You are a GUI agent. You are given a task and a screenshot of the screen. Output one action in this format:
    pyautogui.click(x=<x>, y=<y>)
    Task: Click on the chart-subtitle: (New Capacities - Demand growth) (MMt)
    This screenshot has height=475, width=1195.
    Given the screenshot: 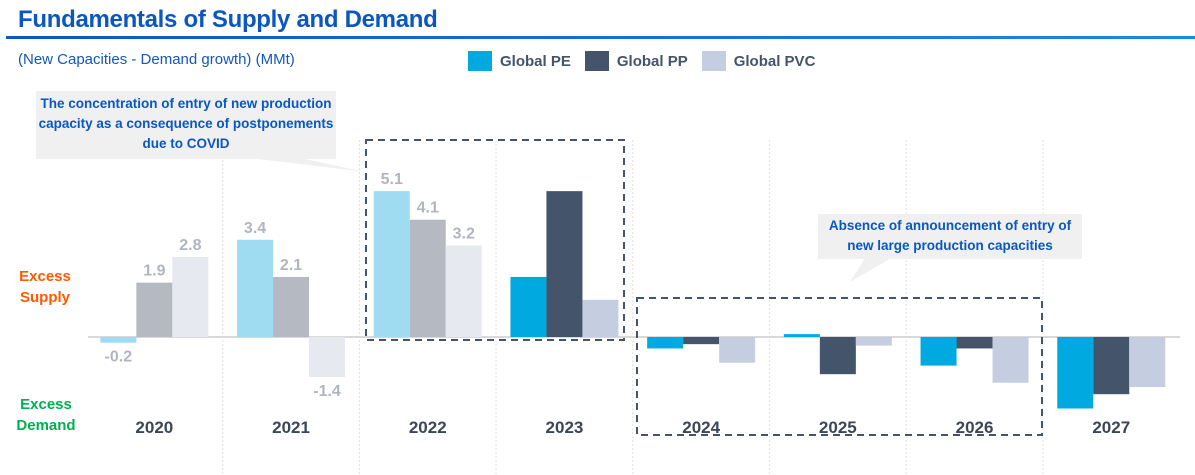 What is the action you would take?
    pyautogui.click(x=156, y=59)
    